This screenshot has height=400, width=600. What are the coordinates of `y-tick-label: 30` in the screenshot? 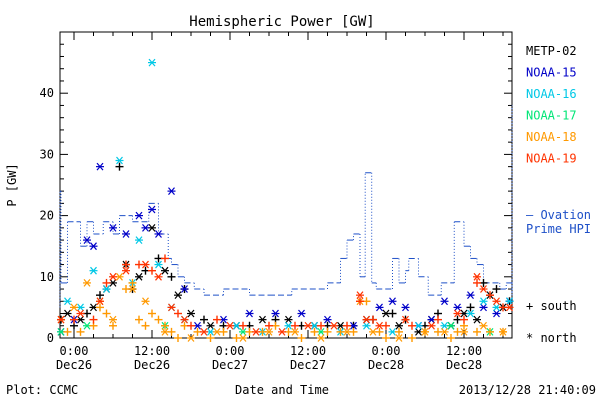 It's located at (47, 154).